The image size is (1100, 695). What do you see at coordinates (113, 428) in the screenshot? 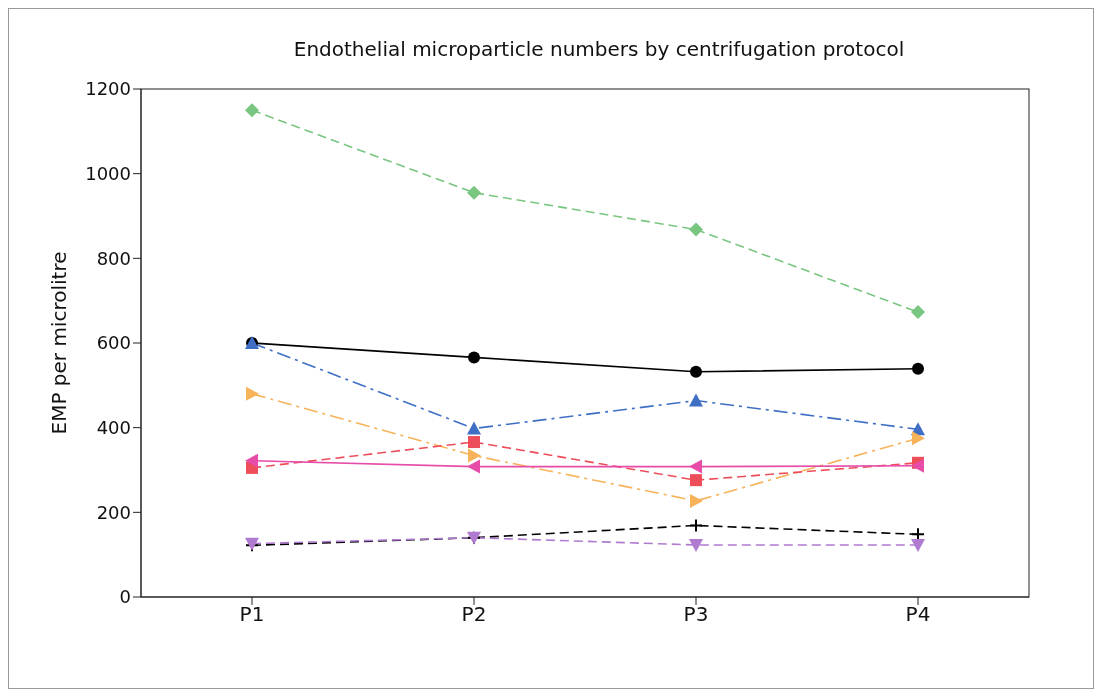
I see `y-tick-label: 400` at bounding box center [113, 428].